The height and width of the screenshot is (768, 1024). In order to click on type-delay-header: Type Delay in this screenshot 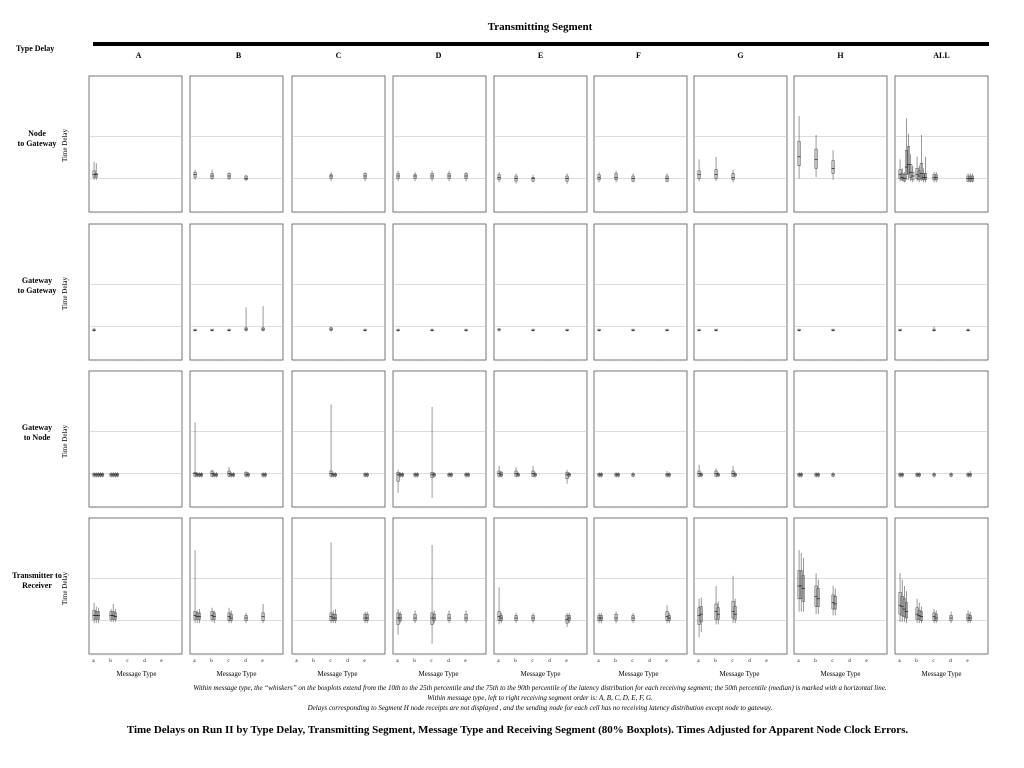, I will do `click(35, 48)`.